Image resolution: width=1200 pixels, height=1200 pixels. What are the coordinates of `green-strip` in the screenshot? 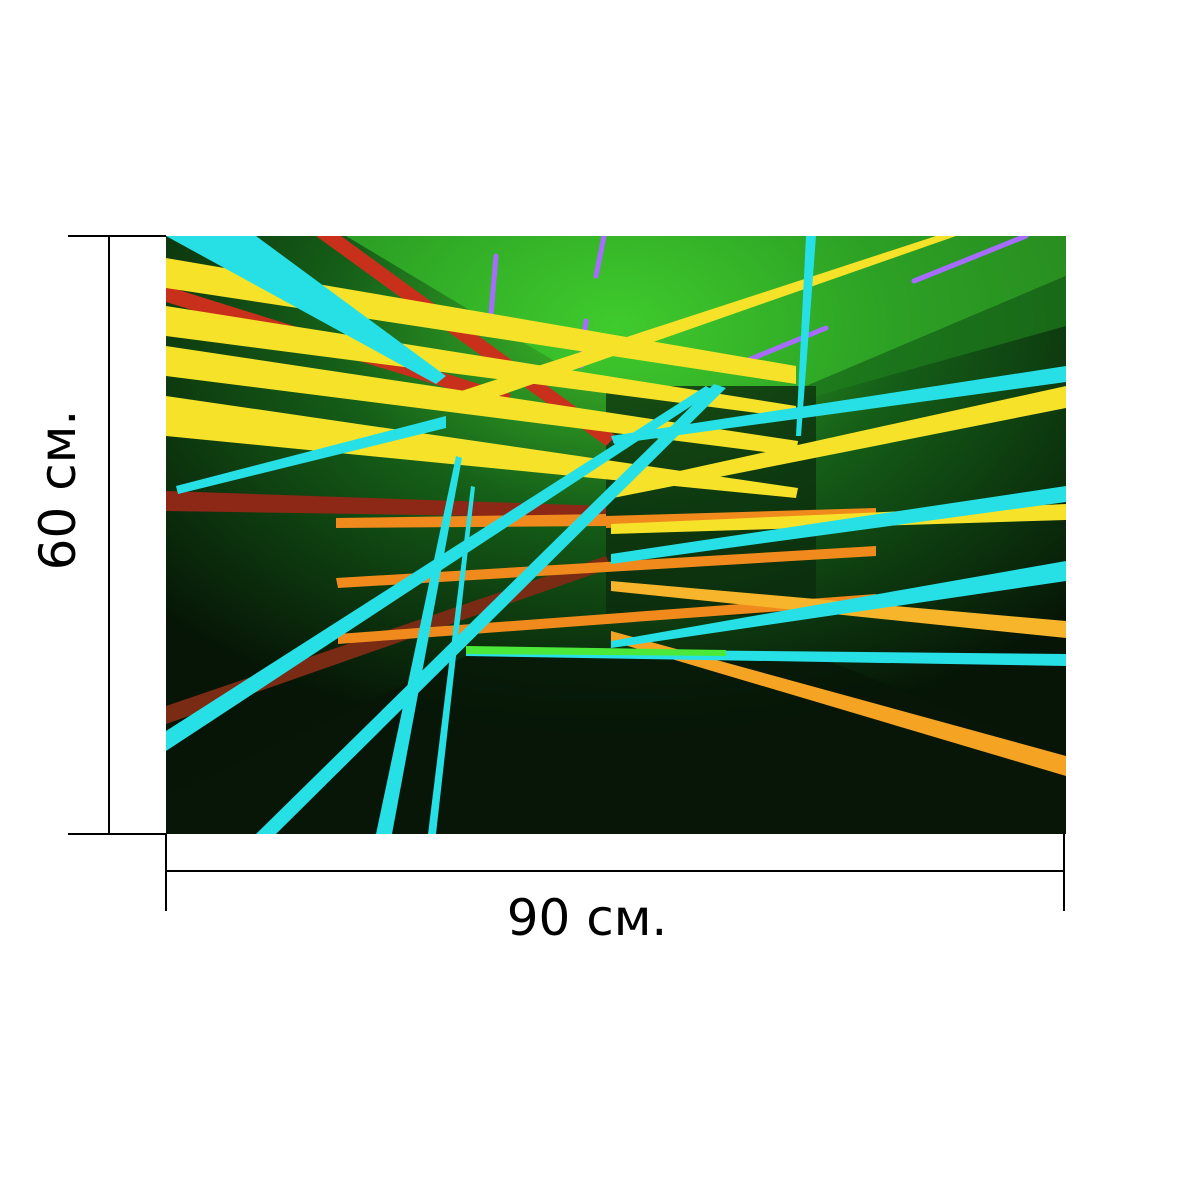 It's located at (596, 651).